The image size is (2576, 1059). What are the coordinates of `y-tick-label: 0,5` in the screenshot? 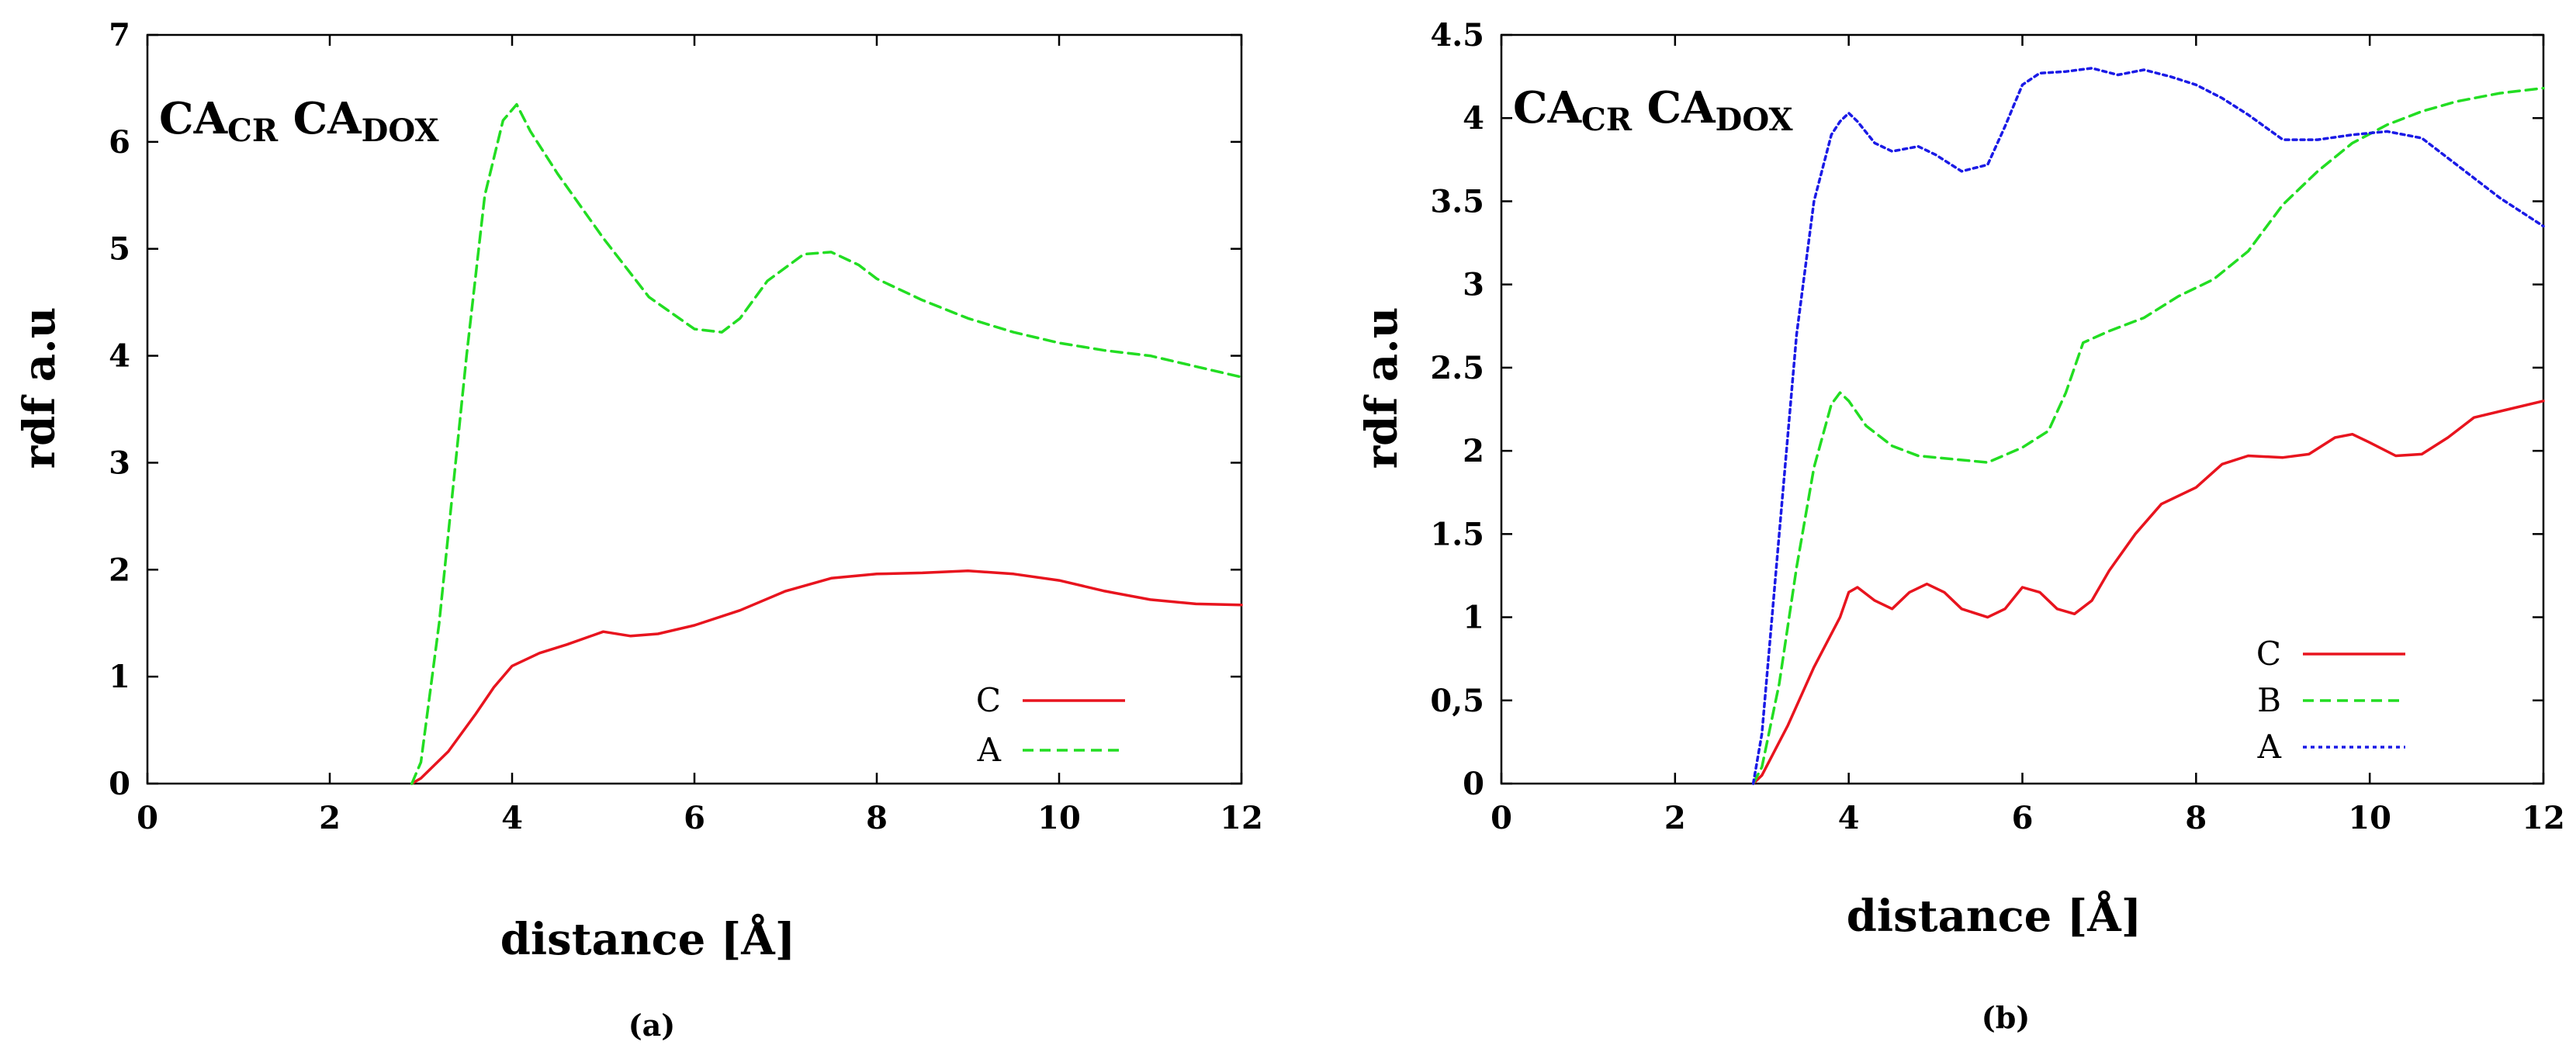 It's located at (1457, 701).